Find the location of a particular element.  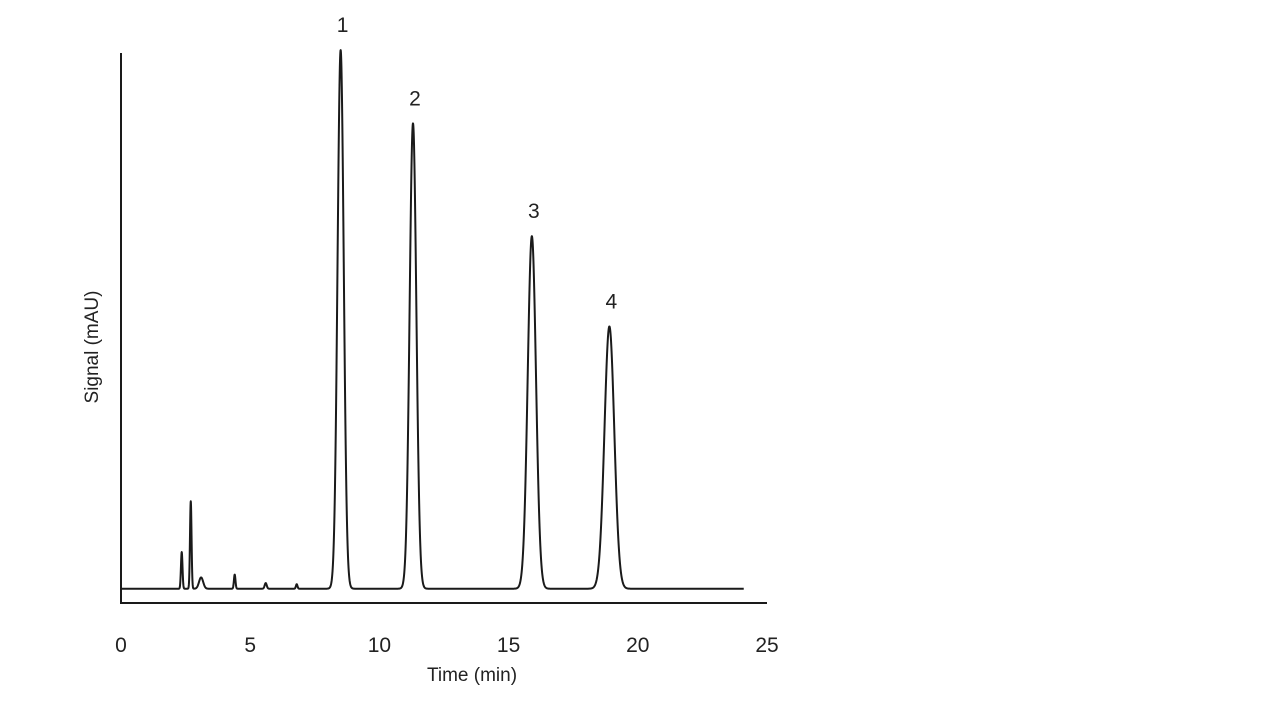

x-tick-label: 20 is located at coordinates (637, 645).